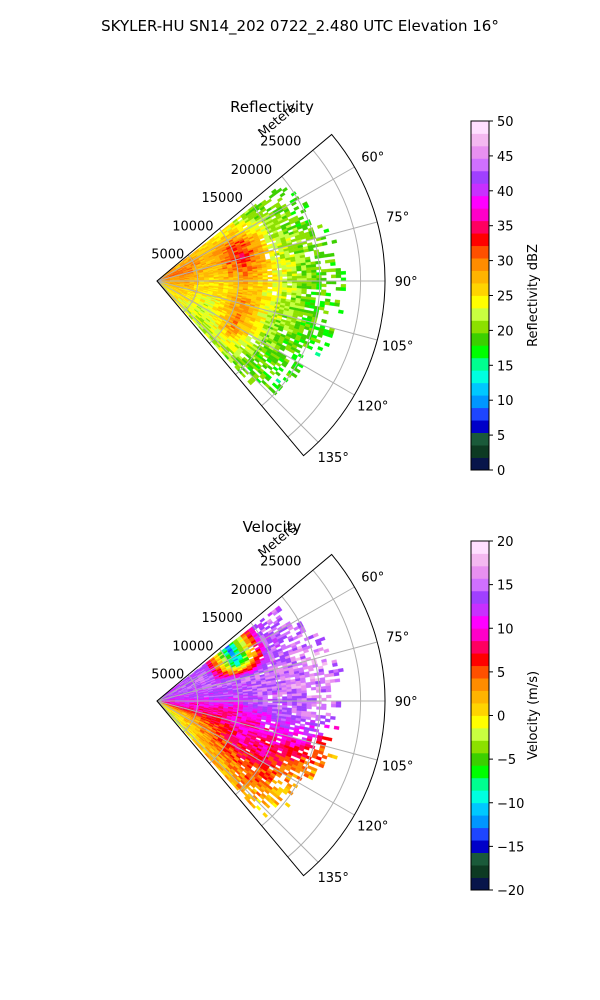  What do you see at coordinates (406, 282) in the screenshot?
I see `azimuth-tick-label: 90°` at bounding box center [406, 282].